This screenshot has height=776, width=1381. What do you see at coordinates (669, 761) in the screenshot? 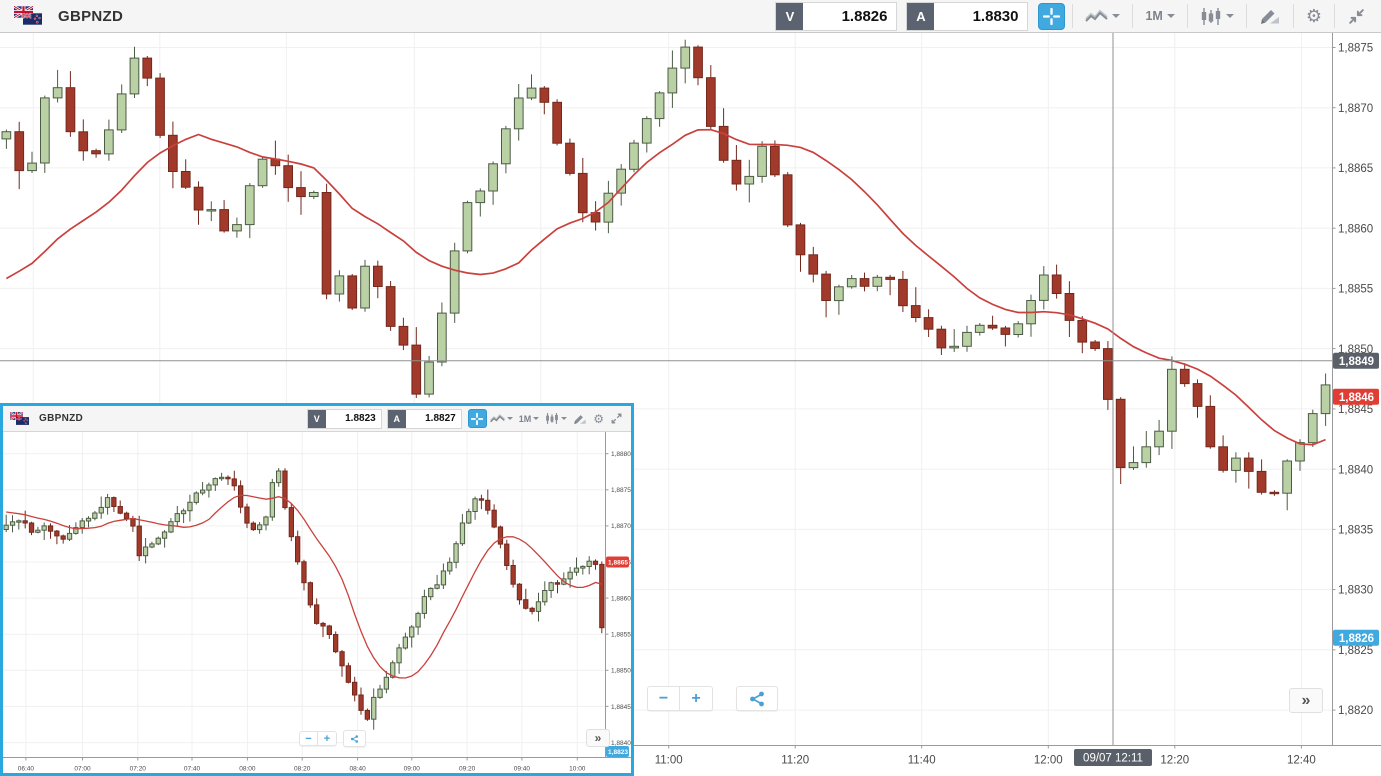
I see `svg-text: 11:00` at bounding box center [669, 761].